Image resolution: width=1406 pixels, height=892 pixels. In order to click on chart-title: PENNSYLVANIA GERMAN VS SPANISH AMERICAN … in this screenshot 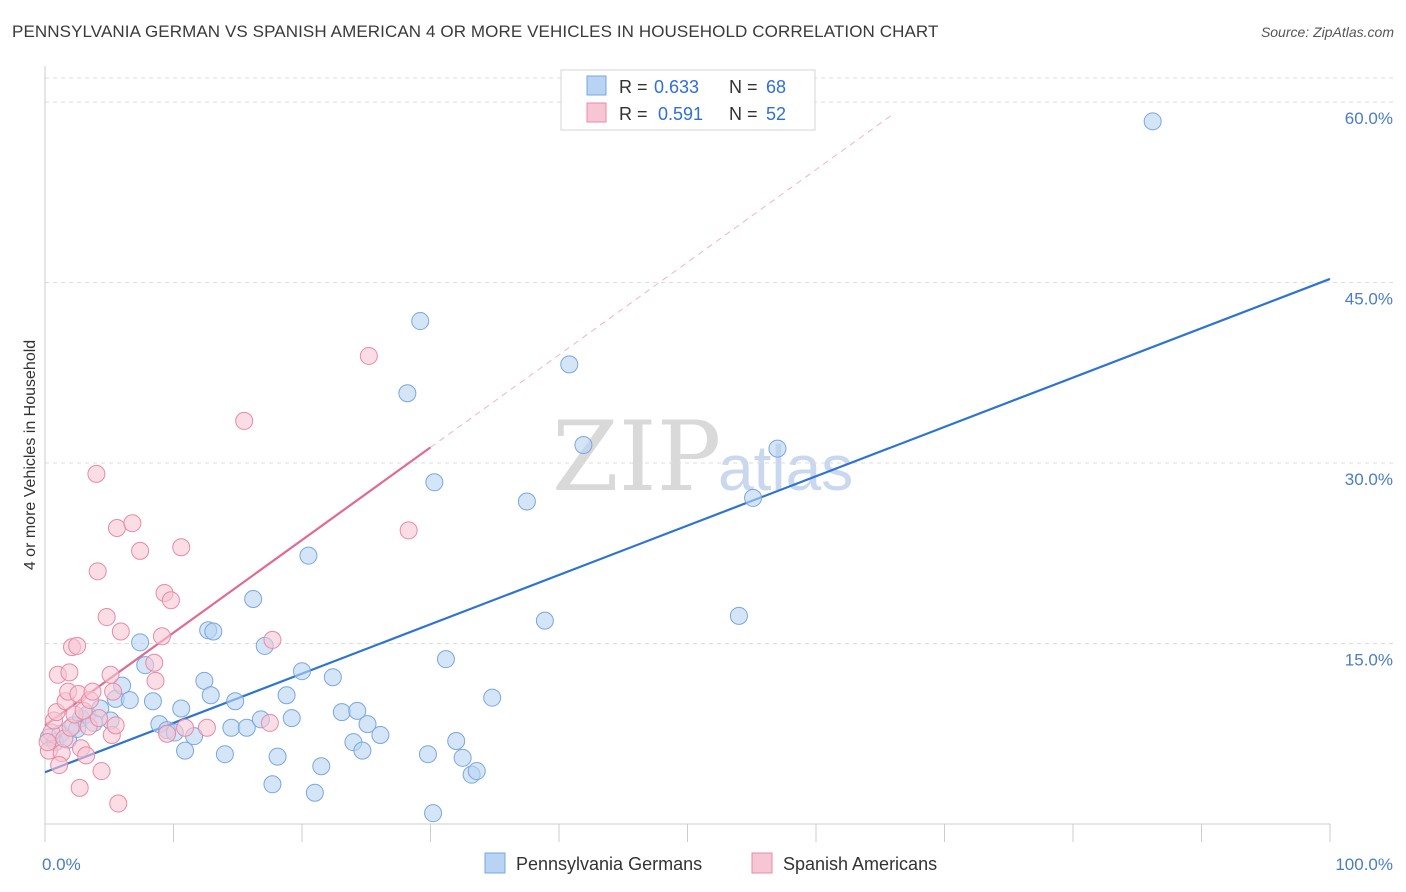, I will do `click(475, 31)`.